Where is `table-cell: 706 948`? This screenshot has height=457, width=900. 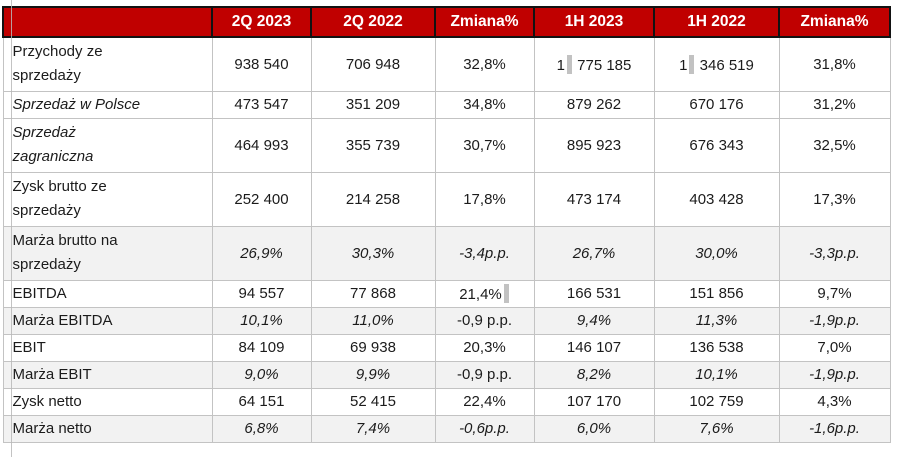
table-cell: 706 948 is located at coordinates (373, 64).